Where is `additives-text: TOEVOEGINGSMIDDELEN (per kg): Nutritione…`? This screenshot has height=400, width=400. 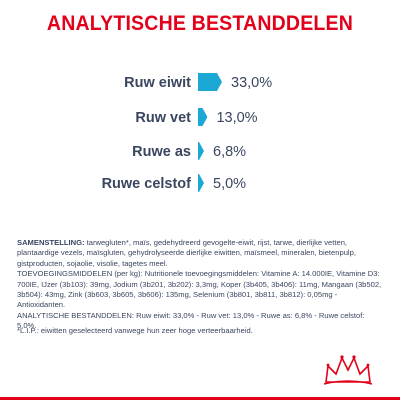
additives-text: TOEVOEGINGSMIDDELEN (per kg): Nutritione… is located at coordinates (199, 289).